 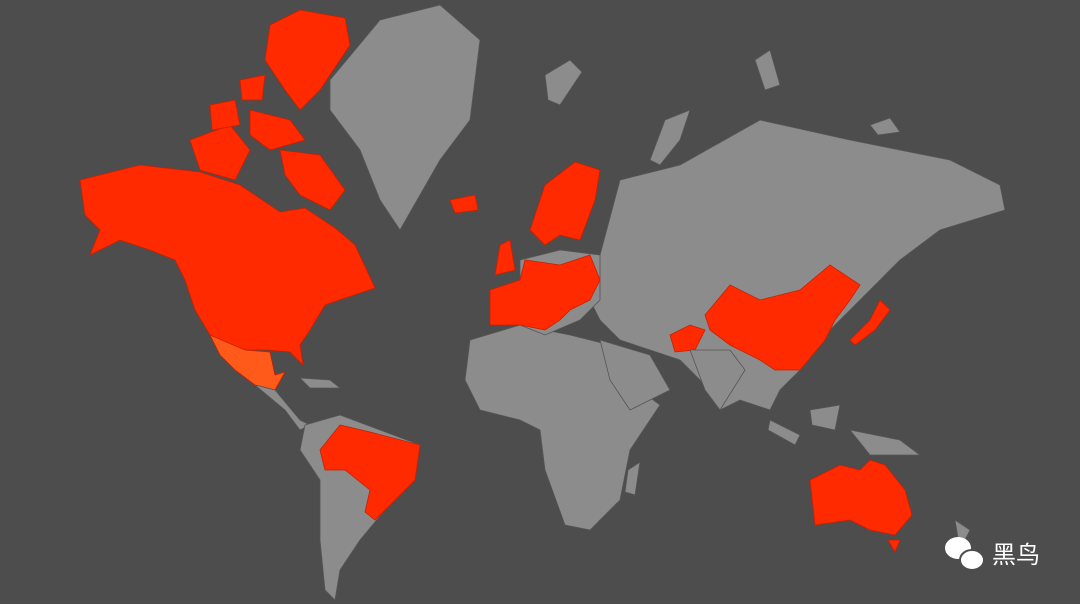 What do you see at coordinates (320, 383) in the screenshot?
I see `caribbean` at bounding box center [320, 383].